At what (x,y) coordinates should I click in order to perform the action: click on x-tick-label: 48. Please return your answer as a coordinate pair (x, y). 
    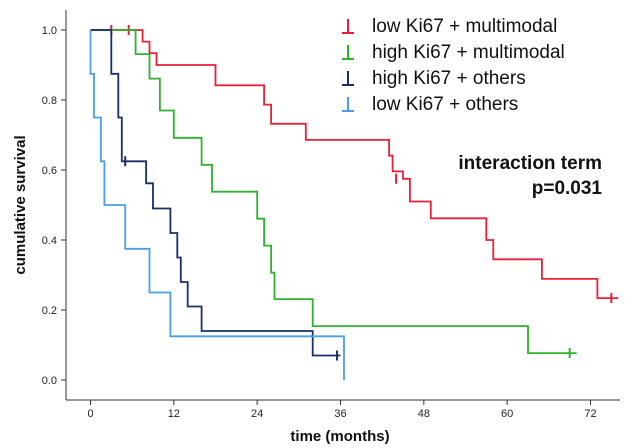
    Looking at the image, I should click on (424, 414).